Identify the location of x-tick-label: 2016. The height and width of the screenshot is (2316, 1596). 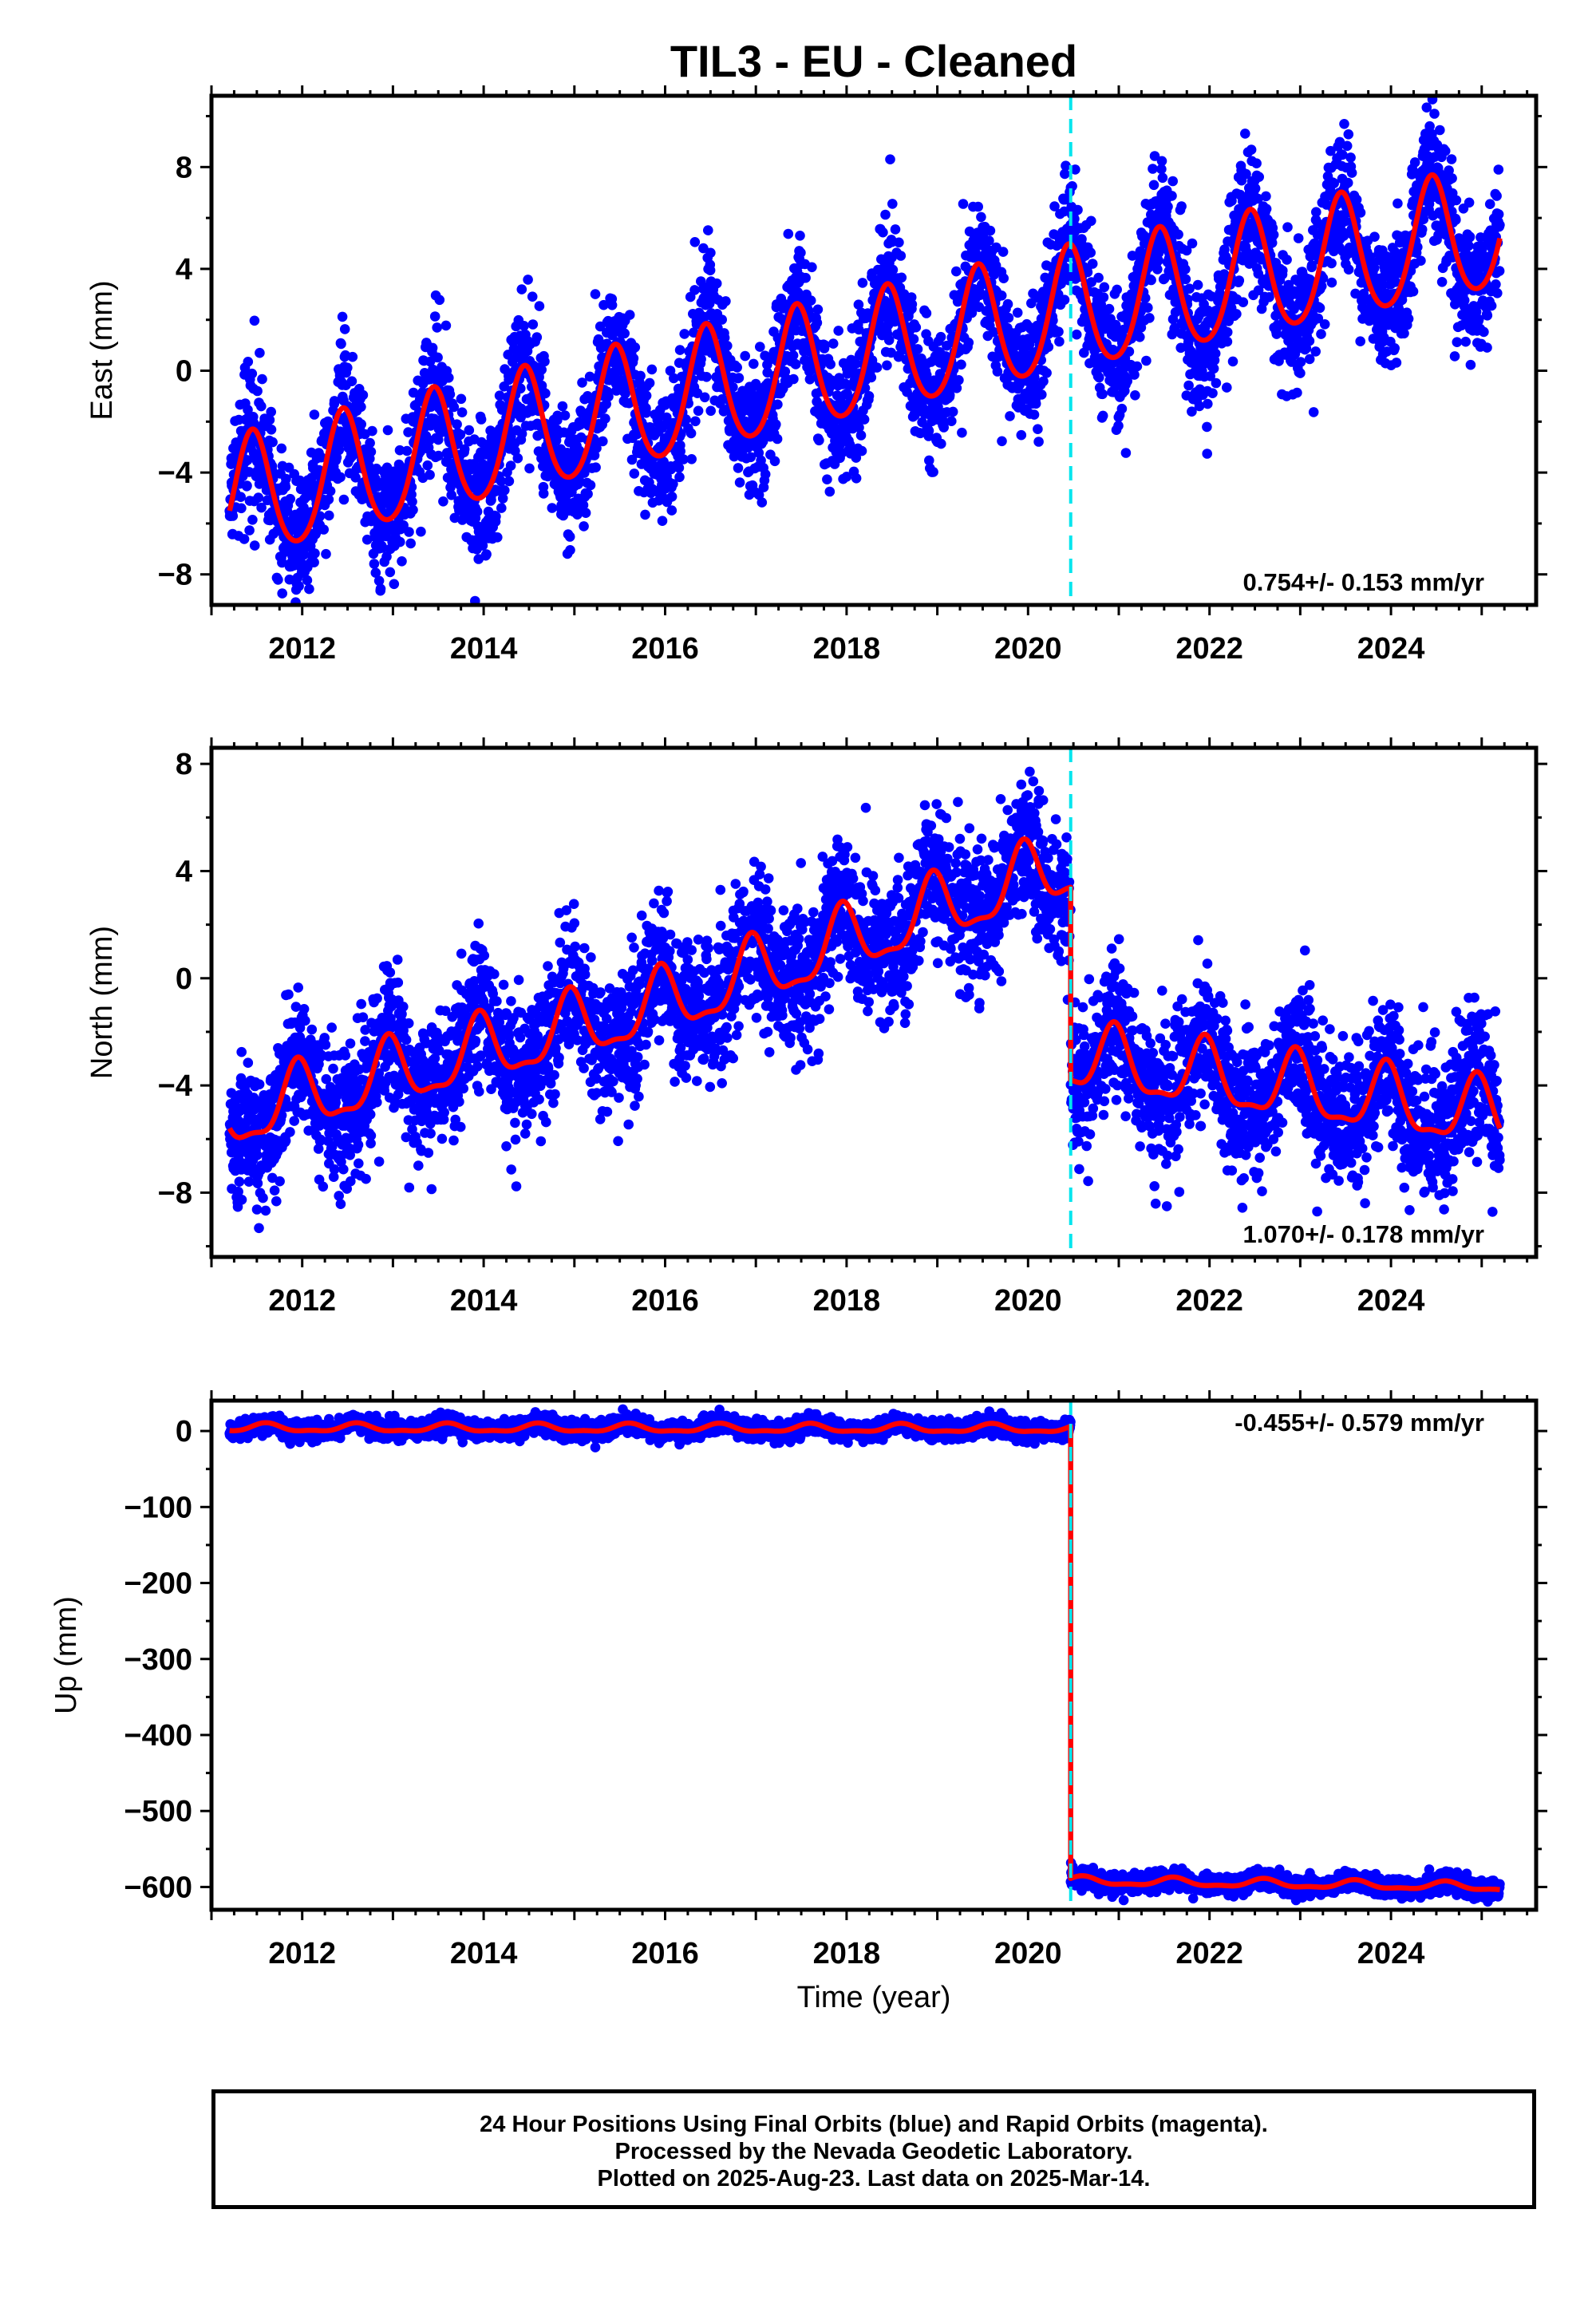
(665, 649).